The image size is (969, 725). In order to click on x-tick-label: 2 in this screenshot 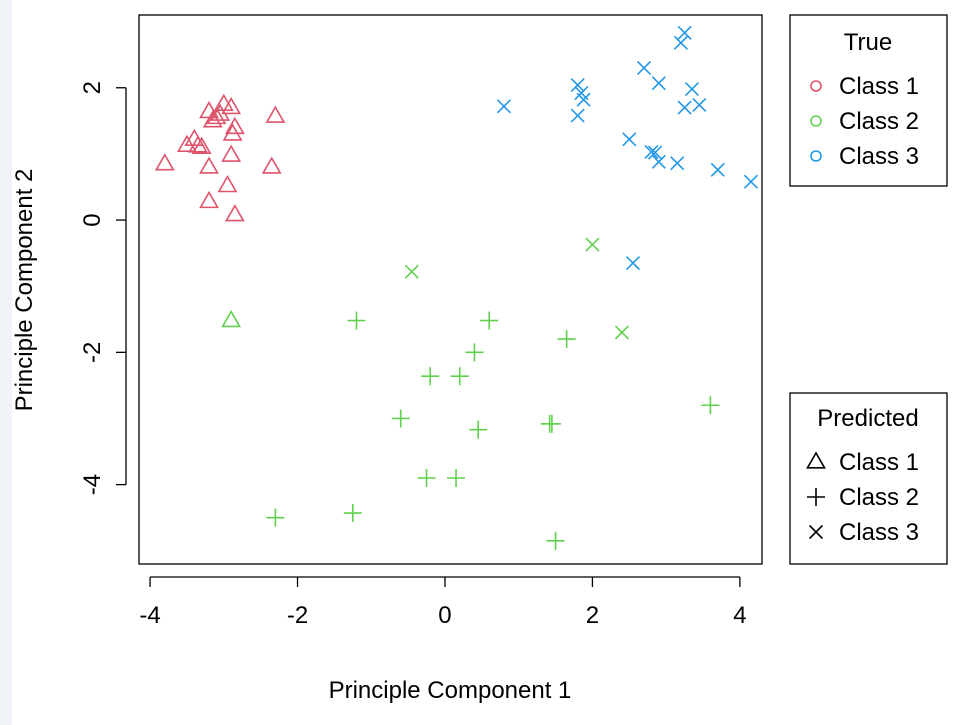, I will do `click(592, 615)`.